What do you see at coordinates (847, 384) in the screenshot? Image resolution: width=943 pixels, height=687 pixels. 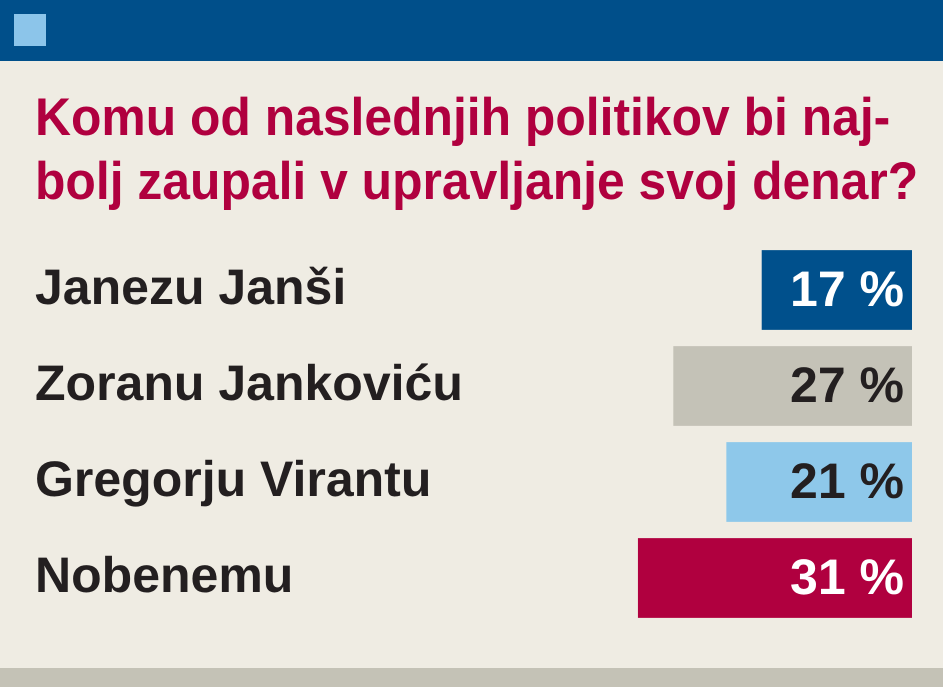 I see `data-label: 27 %` at bounding box center [847, 384].